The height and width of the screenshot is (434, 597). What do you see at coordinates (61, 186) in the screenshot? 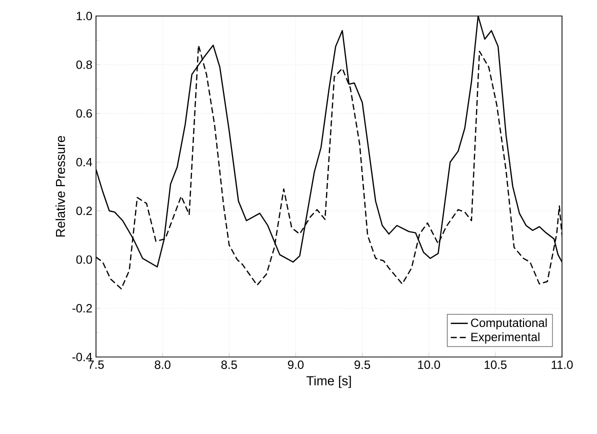
I see `y-axis-title: Relative Pressure` at bounding box center [61, 186].